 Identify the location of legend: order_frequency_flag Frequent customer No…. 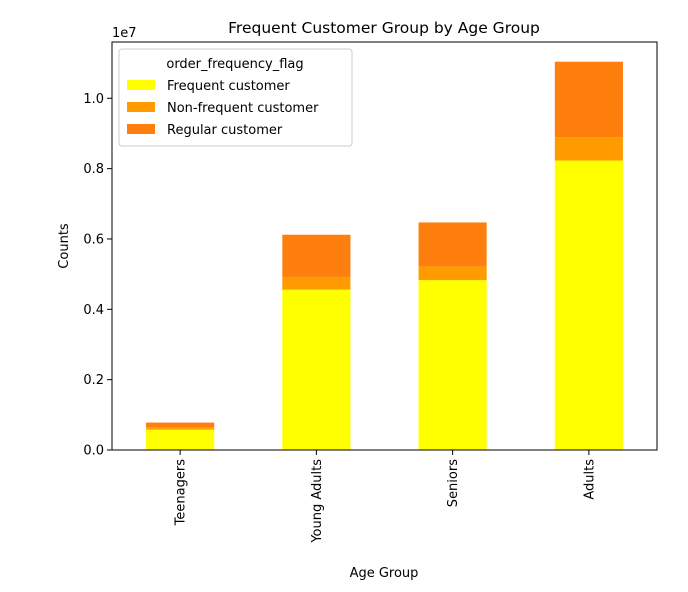
(235, 97).